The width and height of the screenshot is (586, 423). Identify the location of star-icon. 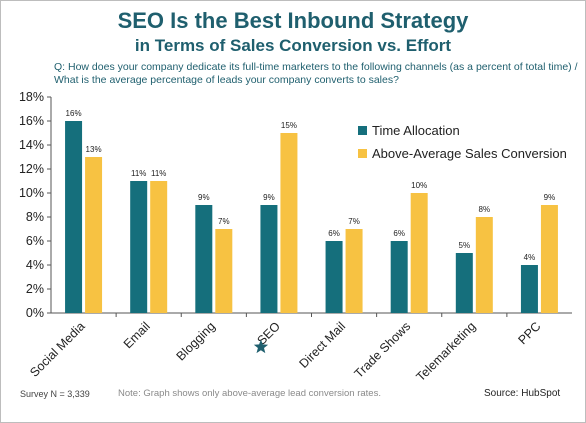
(261, 346).